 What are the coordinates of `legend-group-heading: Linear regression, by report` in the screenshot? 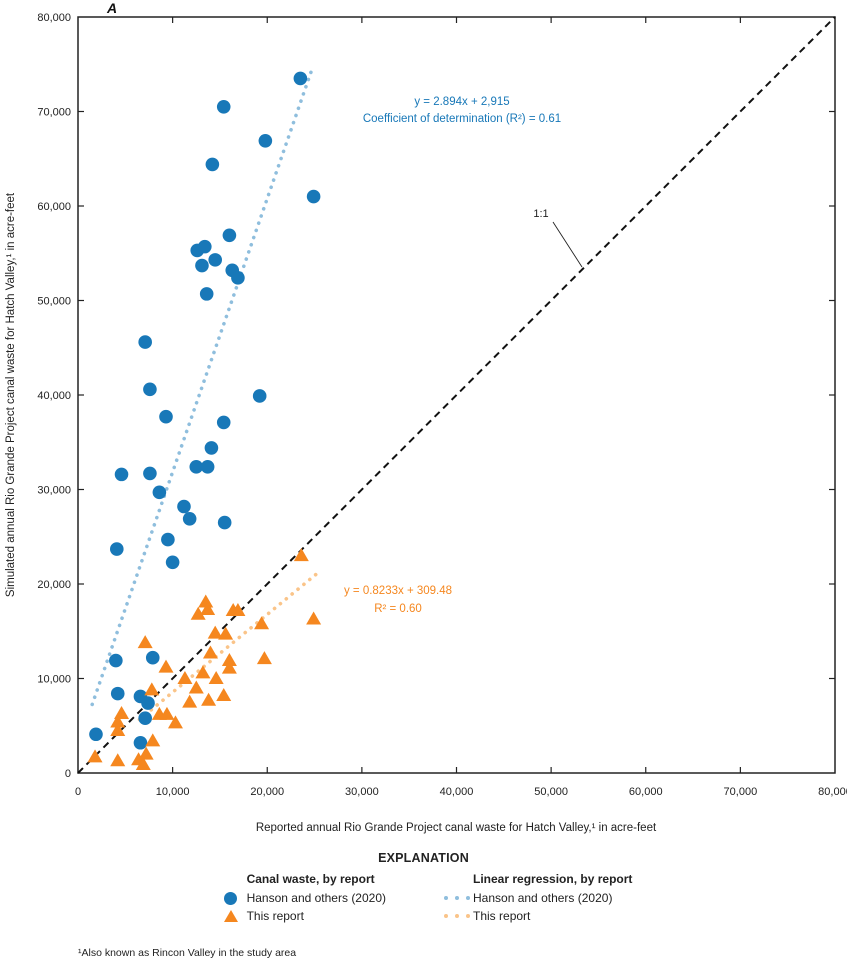 It's located at (553, 879).